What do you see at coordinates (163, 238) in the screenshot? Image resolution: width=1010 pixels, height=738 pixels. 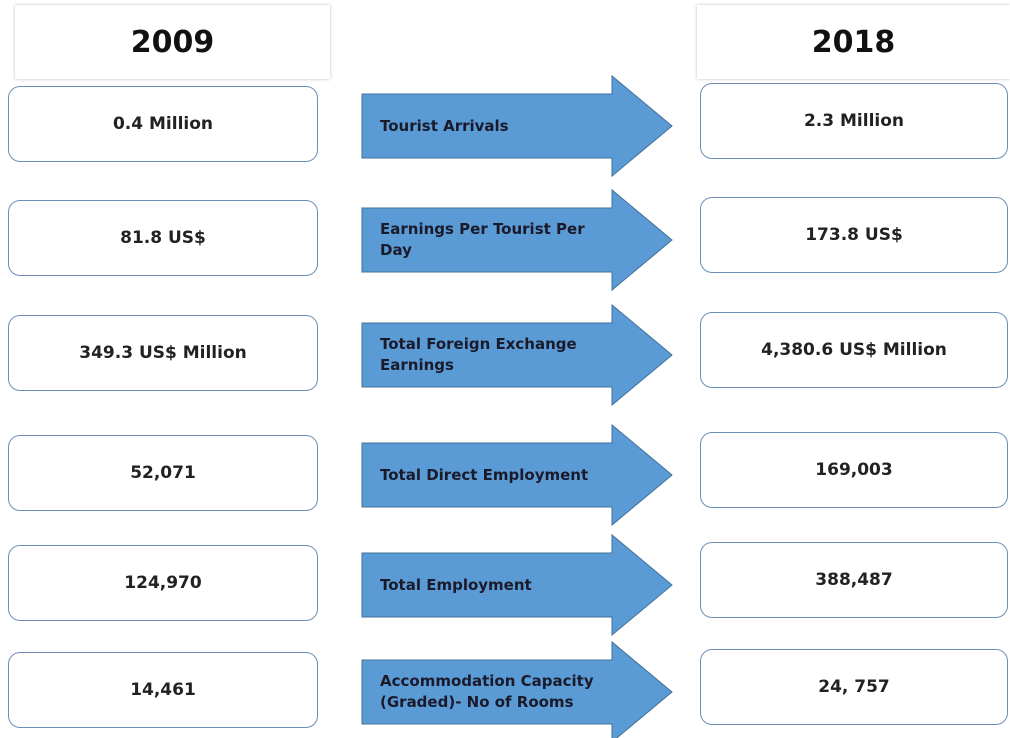 I see `value-2009: 81.8 US$` at bounding box center [163, 238].